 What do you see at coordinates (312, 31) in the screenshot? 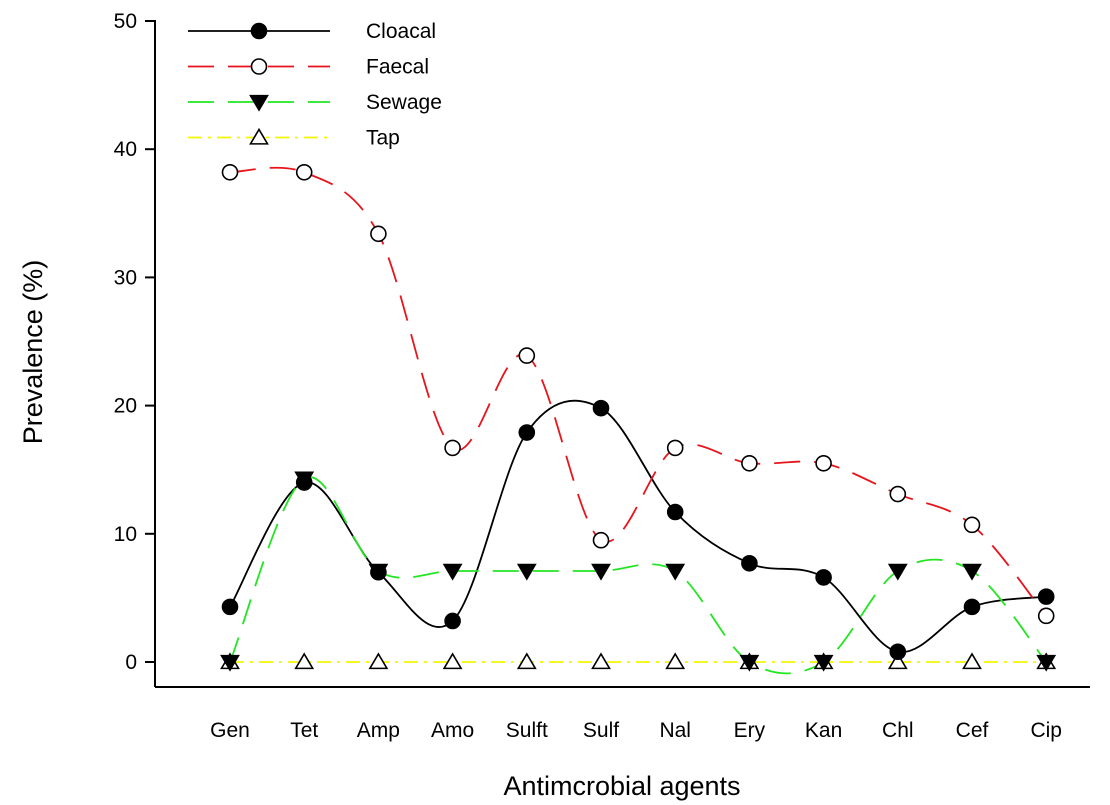
I see `legend-item-cloacal: Cloacal` at bounding box center [312, 31].